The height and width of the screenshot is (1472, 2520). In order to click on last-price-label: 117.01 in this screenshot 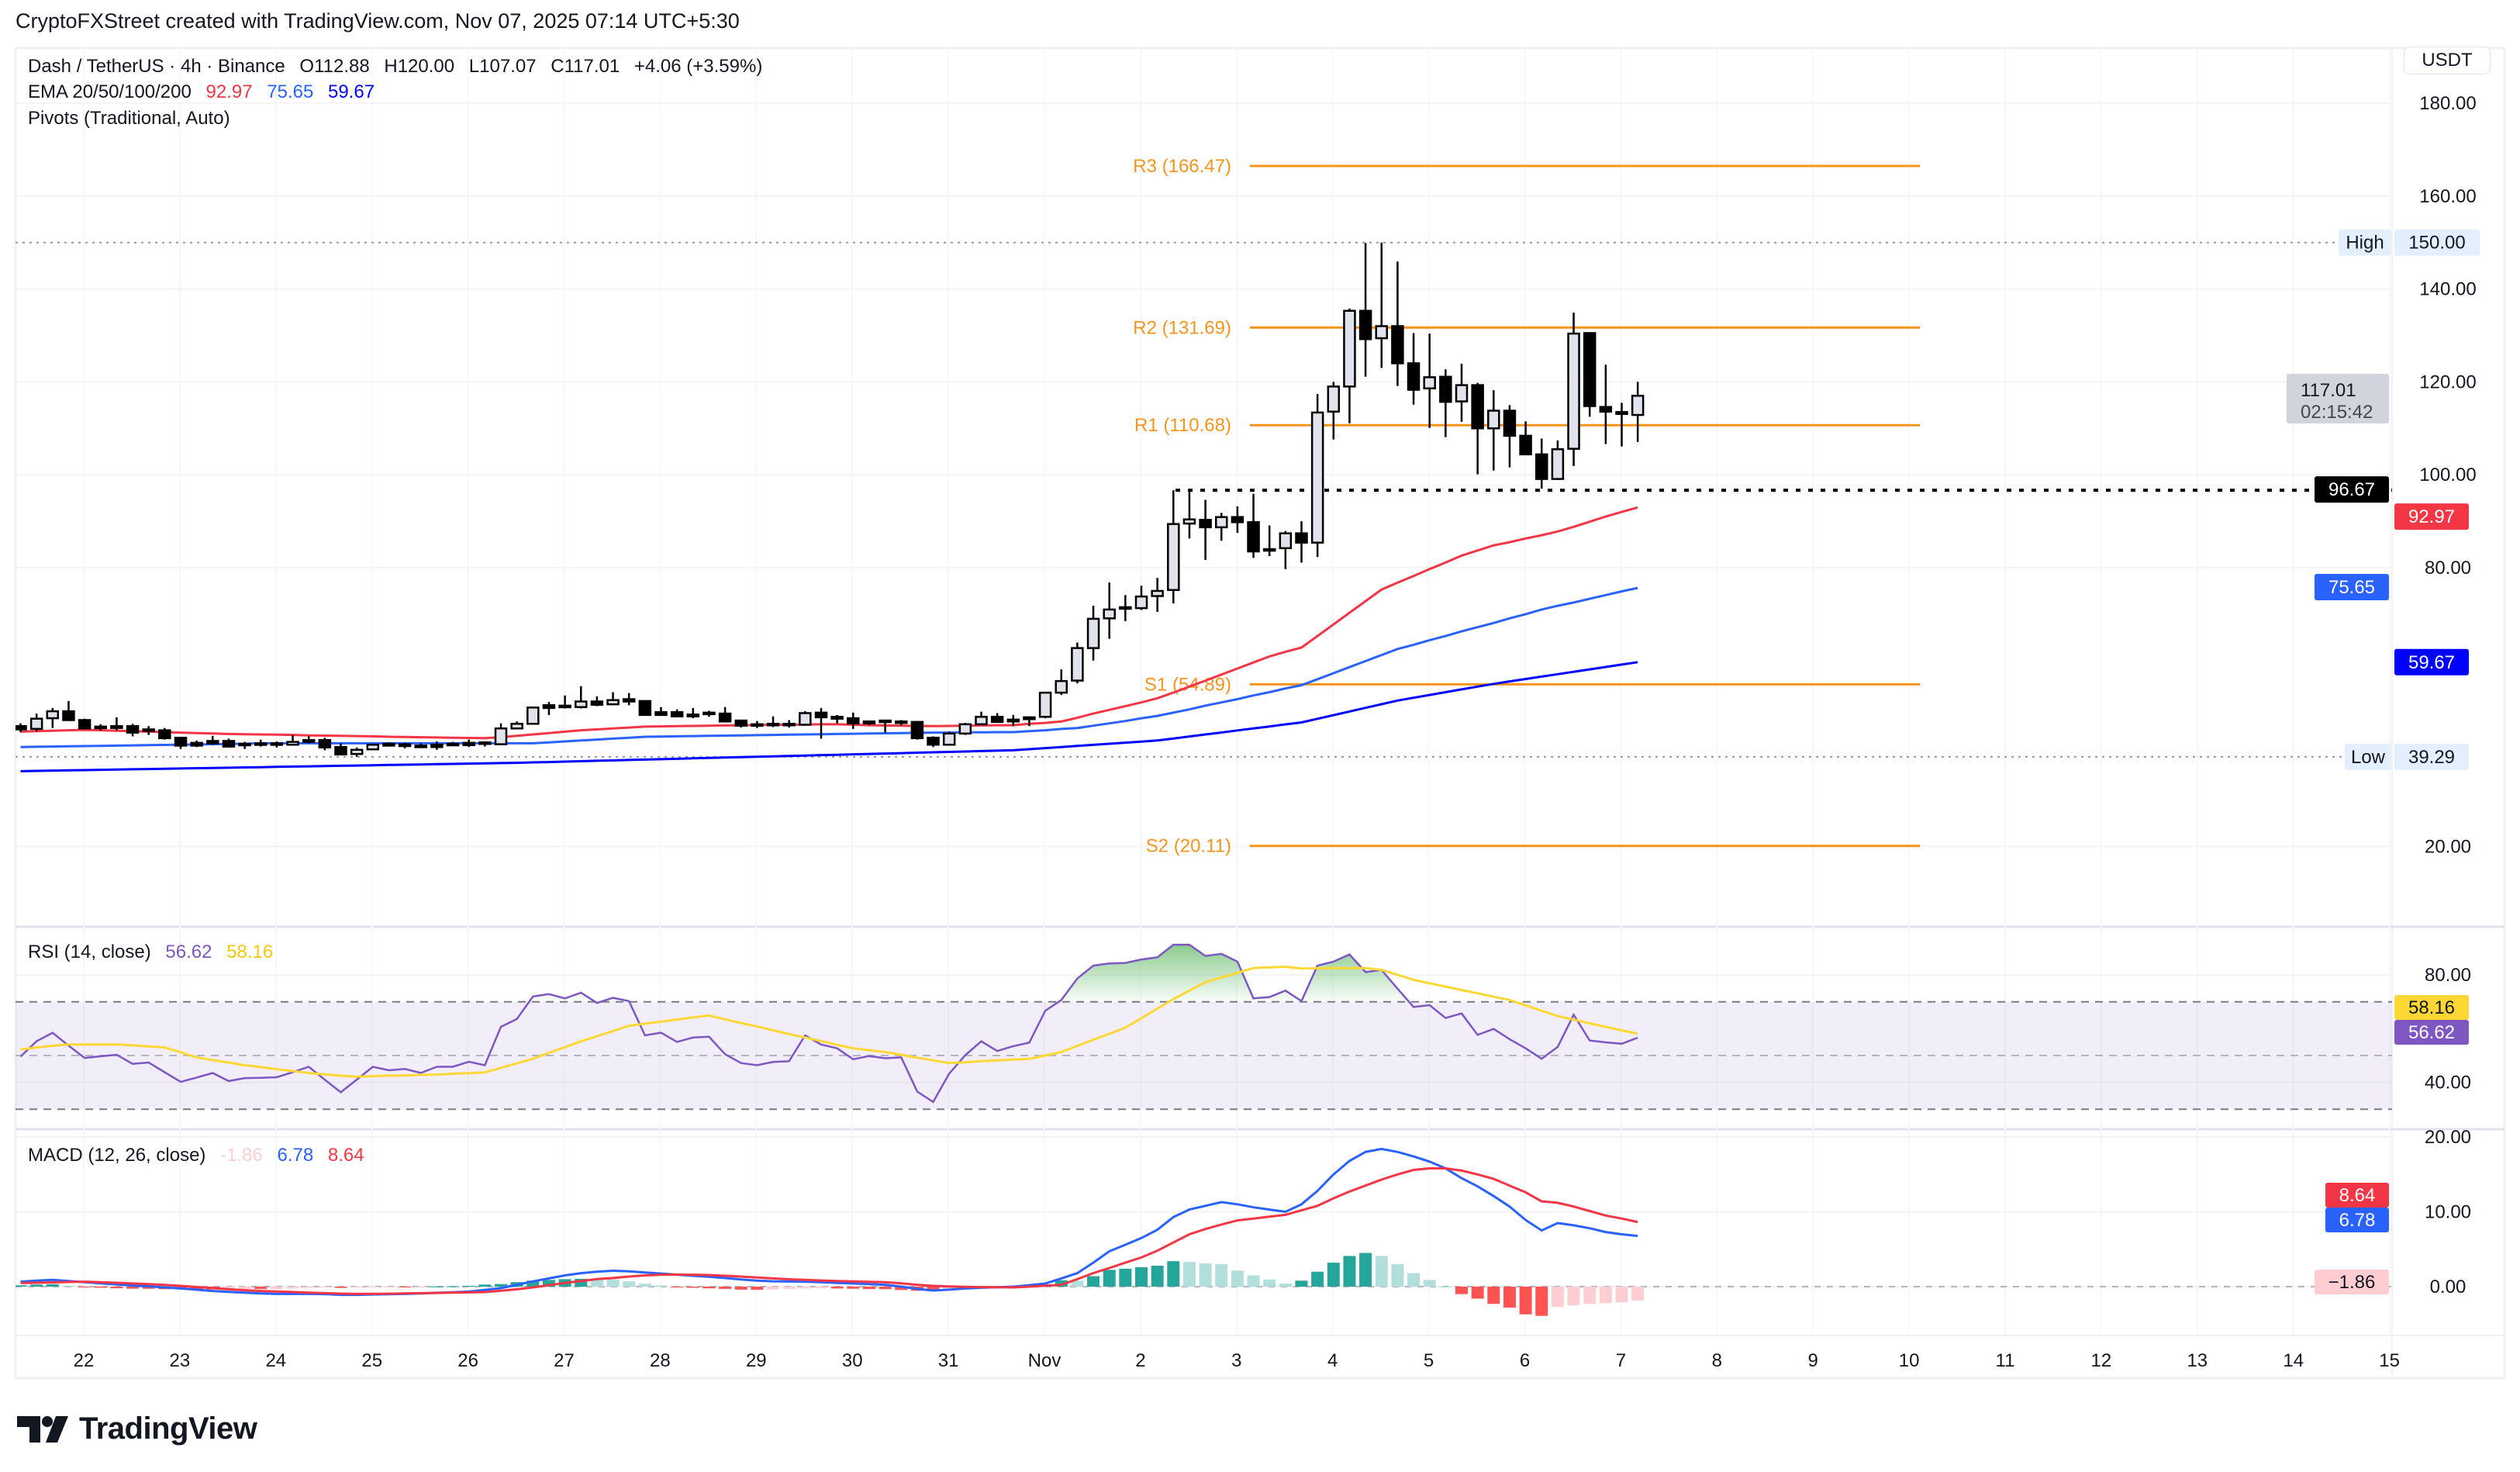, I will do `click(2328, 390)`.